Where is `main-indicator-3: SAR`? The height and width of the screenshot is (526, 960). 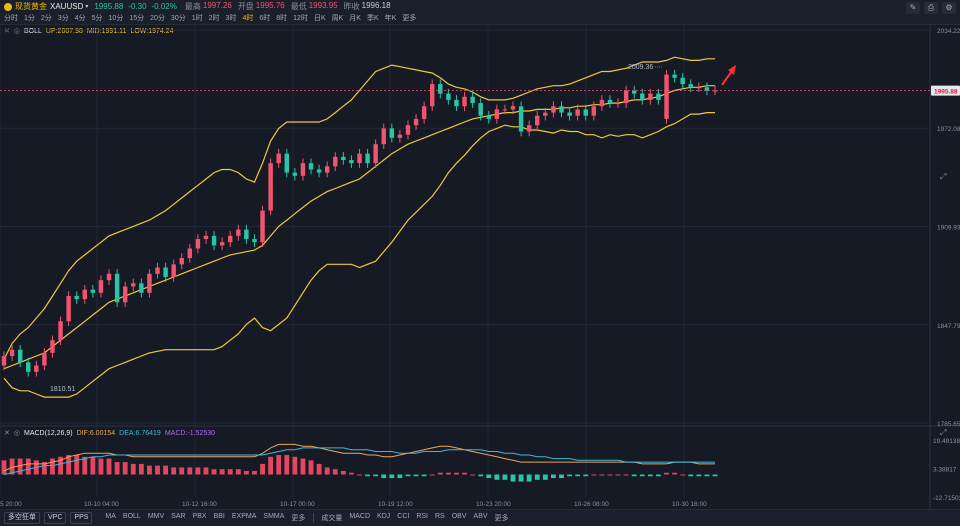 main-indicator-3: SAR is located at coordinates (178, 516).